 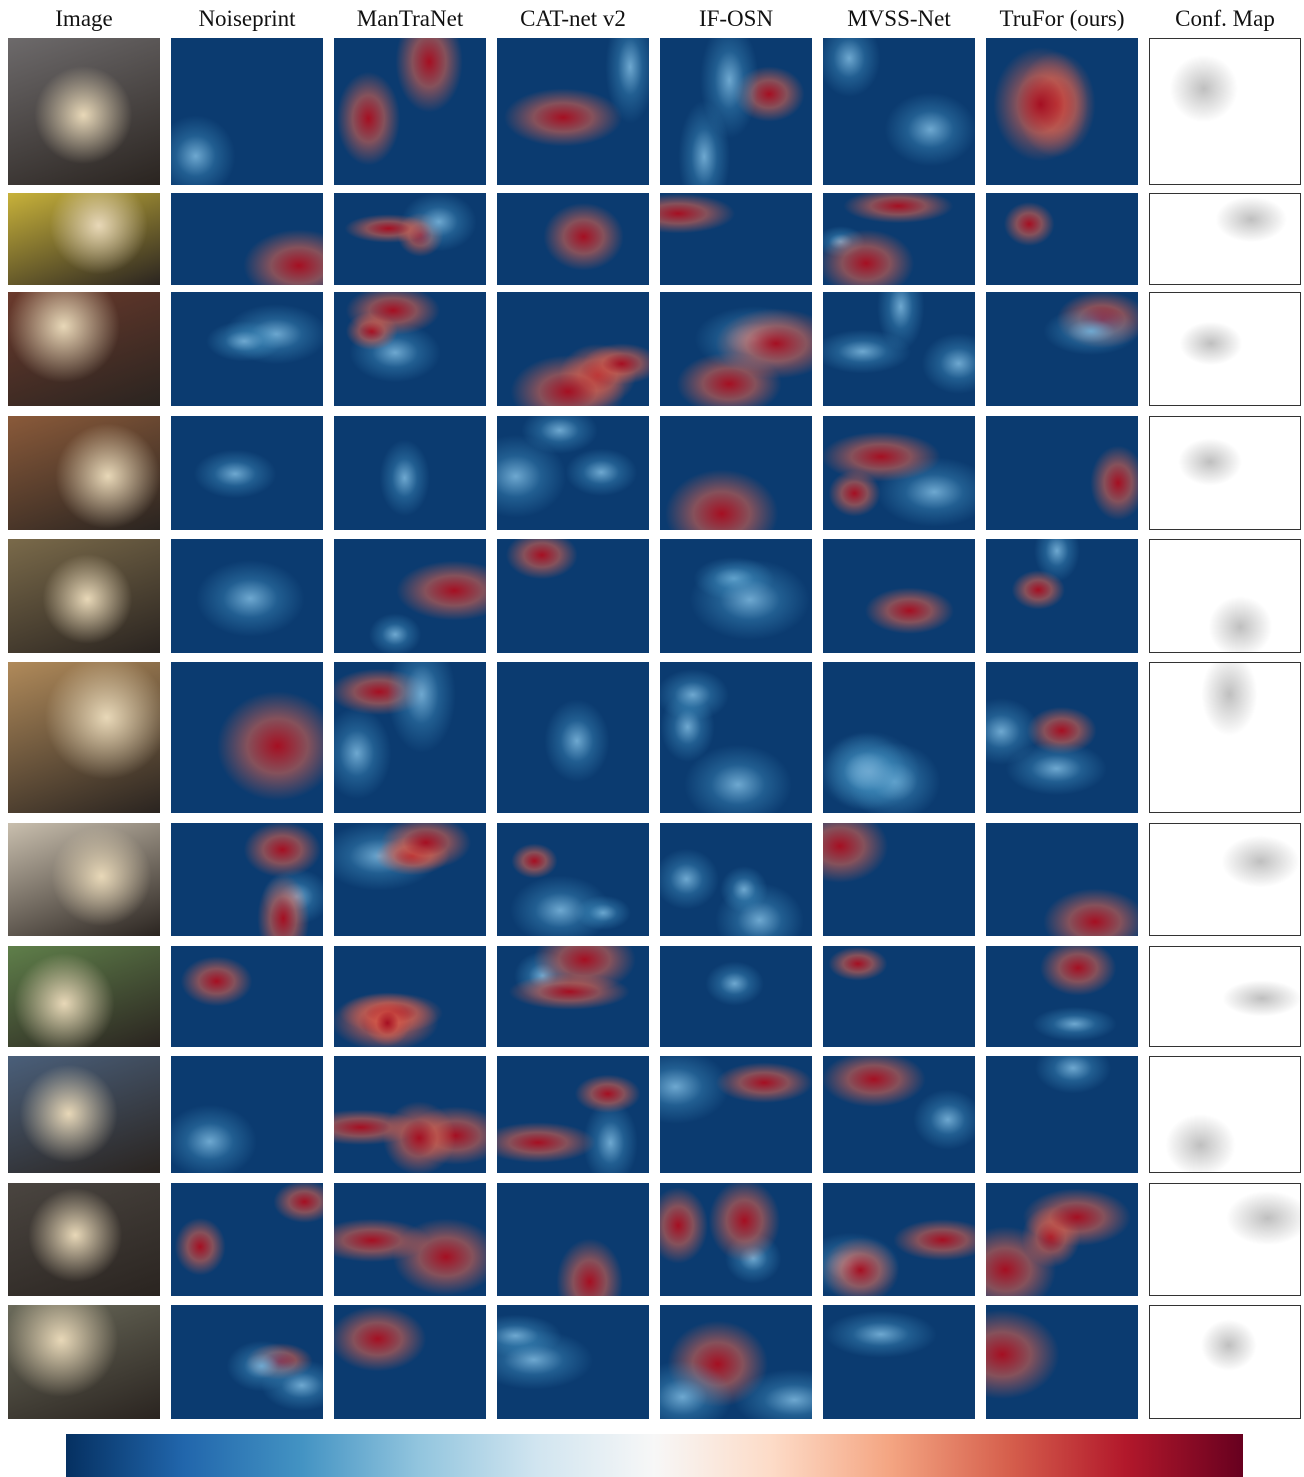 I want to click on colorbar, so click(x=654, y=1455).